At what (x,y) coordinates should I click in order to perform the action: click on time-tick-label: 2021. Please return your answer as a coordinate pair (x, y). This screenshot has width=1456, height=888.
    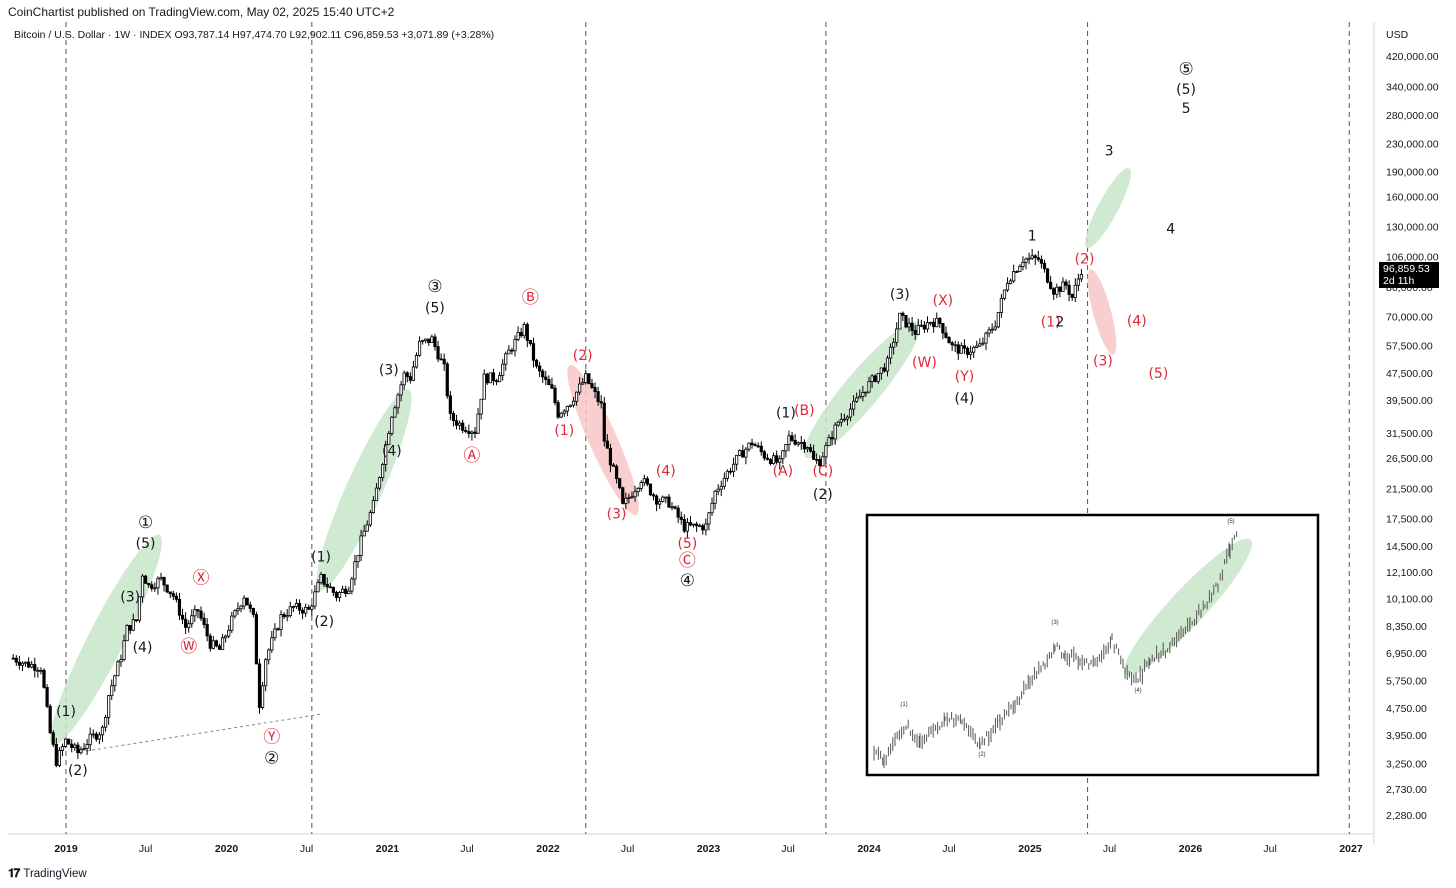
    Looking at the image, I should click on (388, 849).